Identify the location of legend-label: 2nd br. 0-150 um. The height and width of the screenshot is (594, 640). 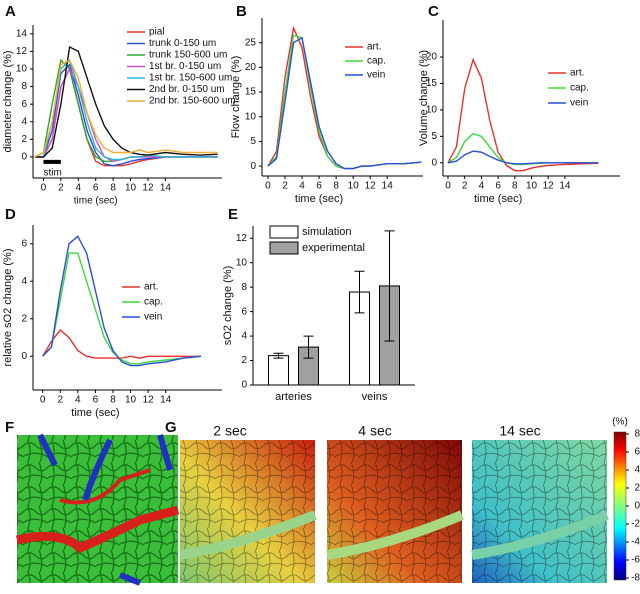
(187, 89).